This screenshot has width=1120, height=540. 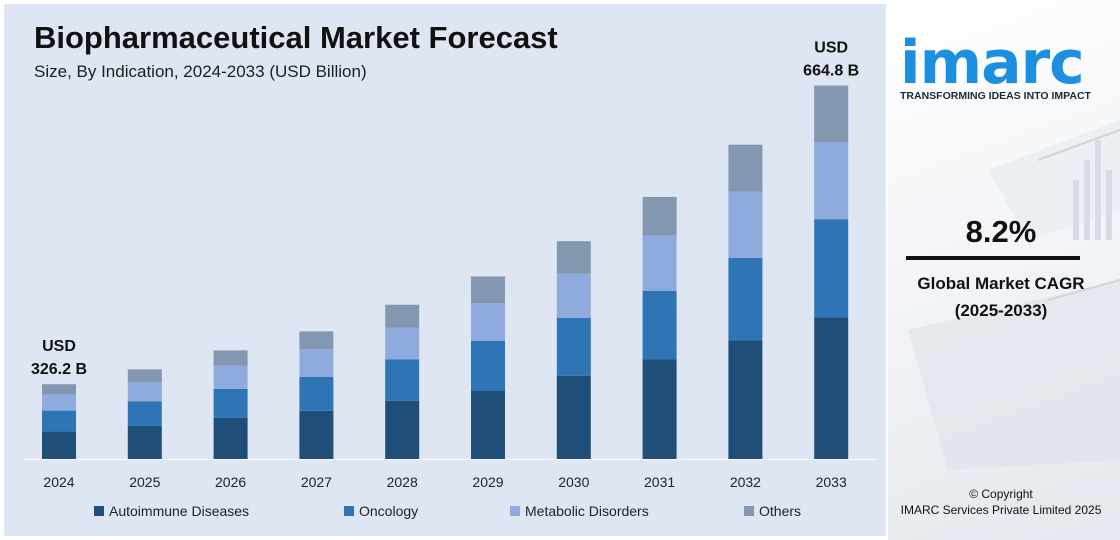 I want to click on bar-others-2032, so click(x=745, y=168).